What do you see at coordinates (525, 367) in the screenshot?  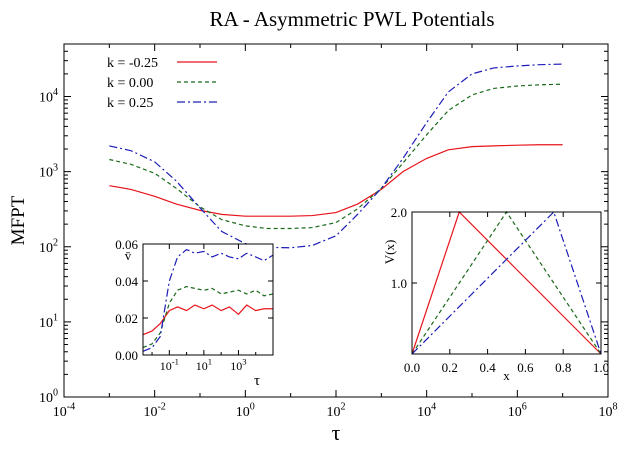 I see `inset-potential-x-tick-label: 0.6` at bounding box center [525, 367].